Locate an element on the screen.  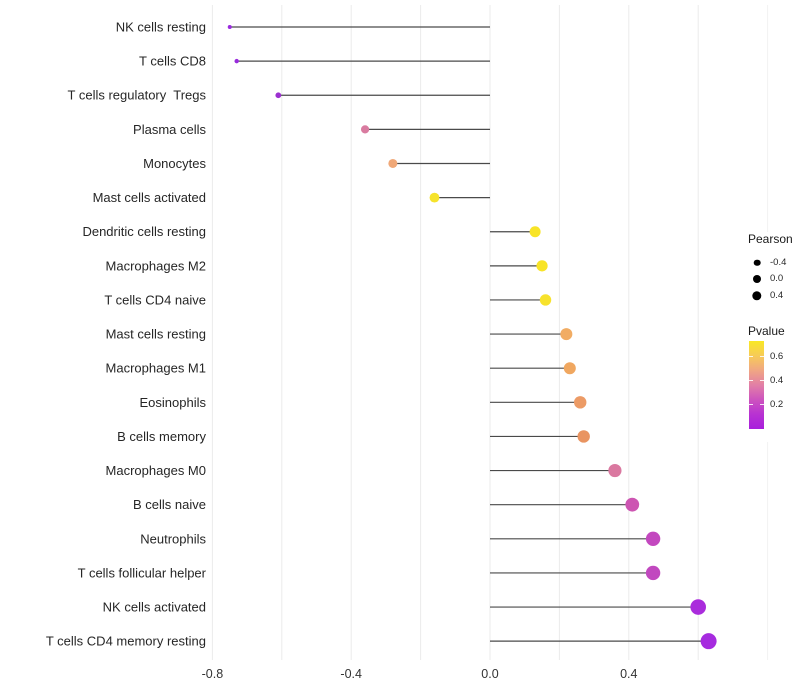
pvalue-colorbar is located at coordinates (756, 385).